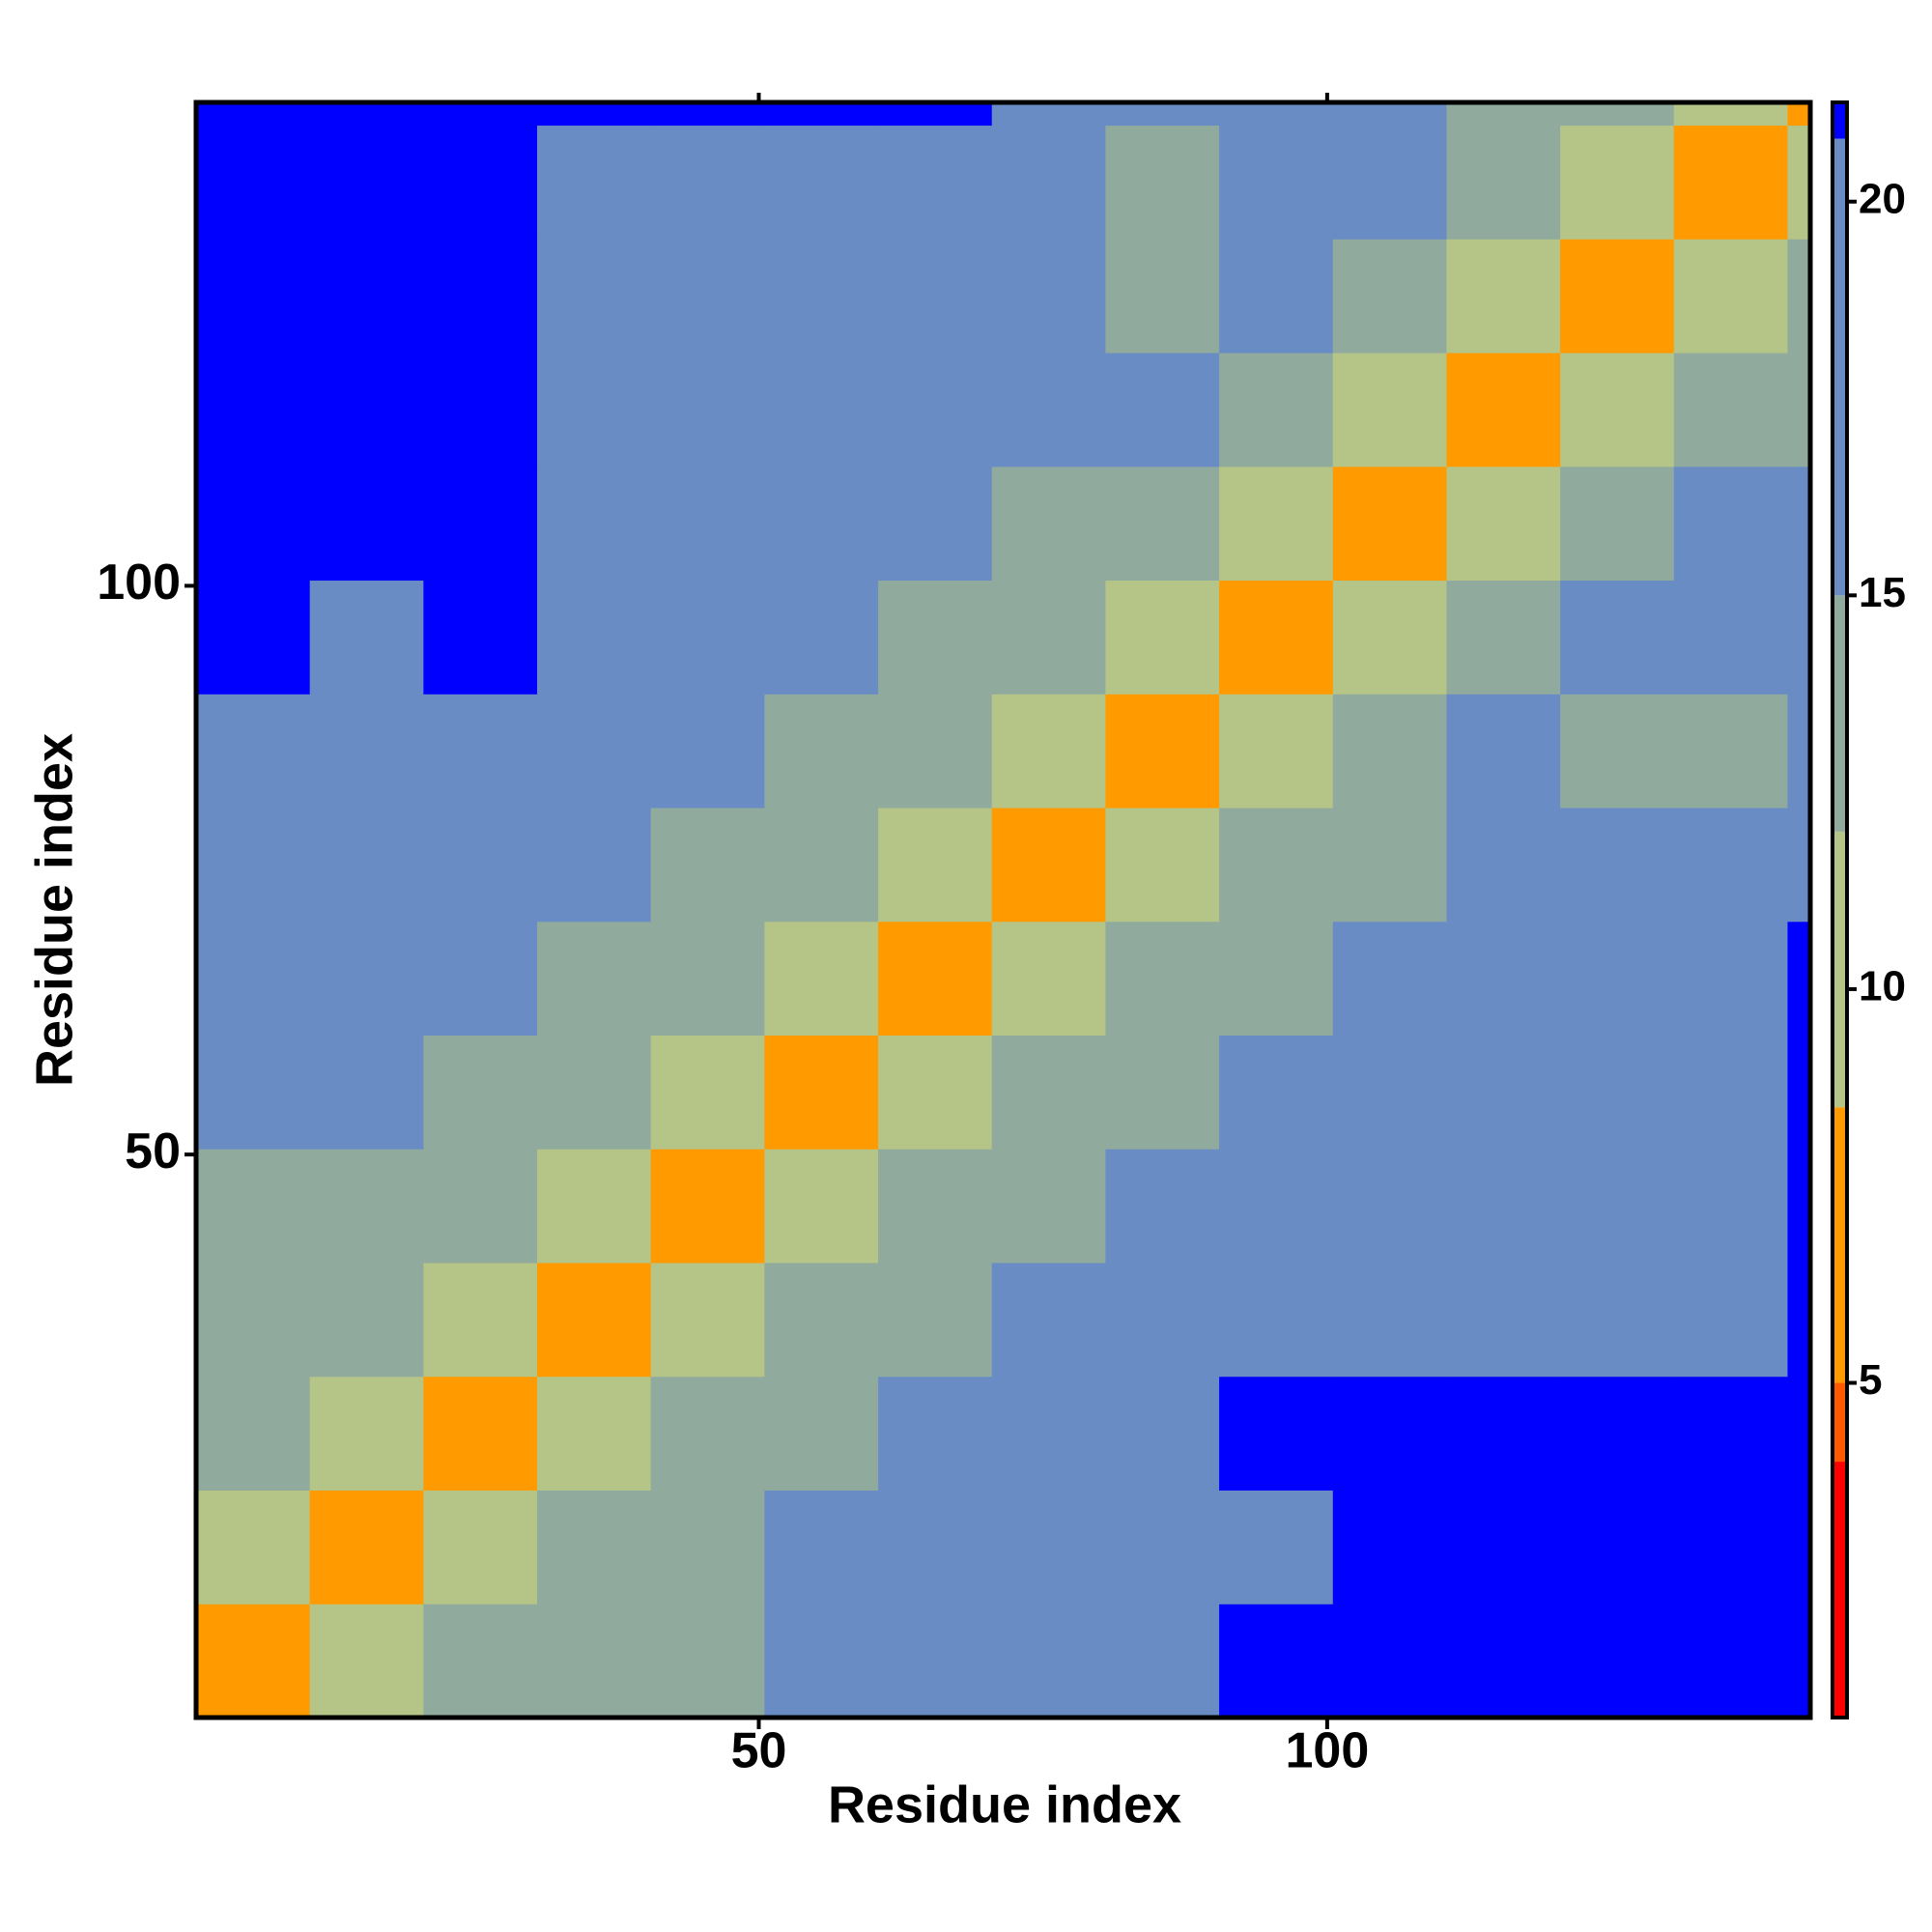 This screenshot has height=1932, width=1932. Describe the element at coordinates (759, 1751) in the screenshot. I see `x-tick-label: 50` at that location.